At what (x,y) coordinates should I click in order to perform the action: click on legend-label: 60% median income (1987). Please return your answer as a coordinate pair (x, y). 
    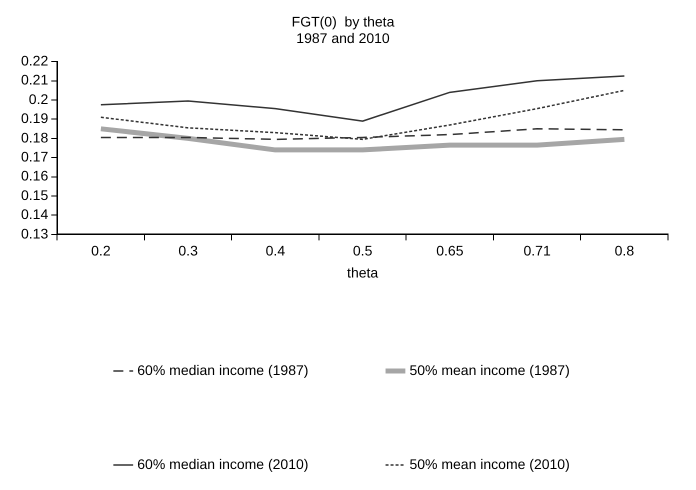
    Looking at the image, I should click on (222, 370).